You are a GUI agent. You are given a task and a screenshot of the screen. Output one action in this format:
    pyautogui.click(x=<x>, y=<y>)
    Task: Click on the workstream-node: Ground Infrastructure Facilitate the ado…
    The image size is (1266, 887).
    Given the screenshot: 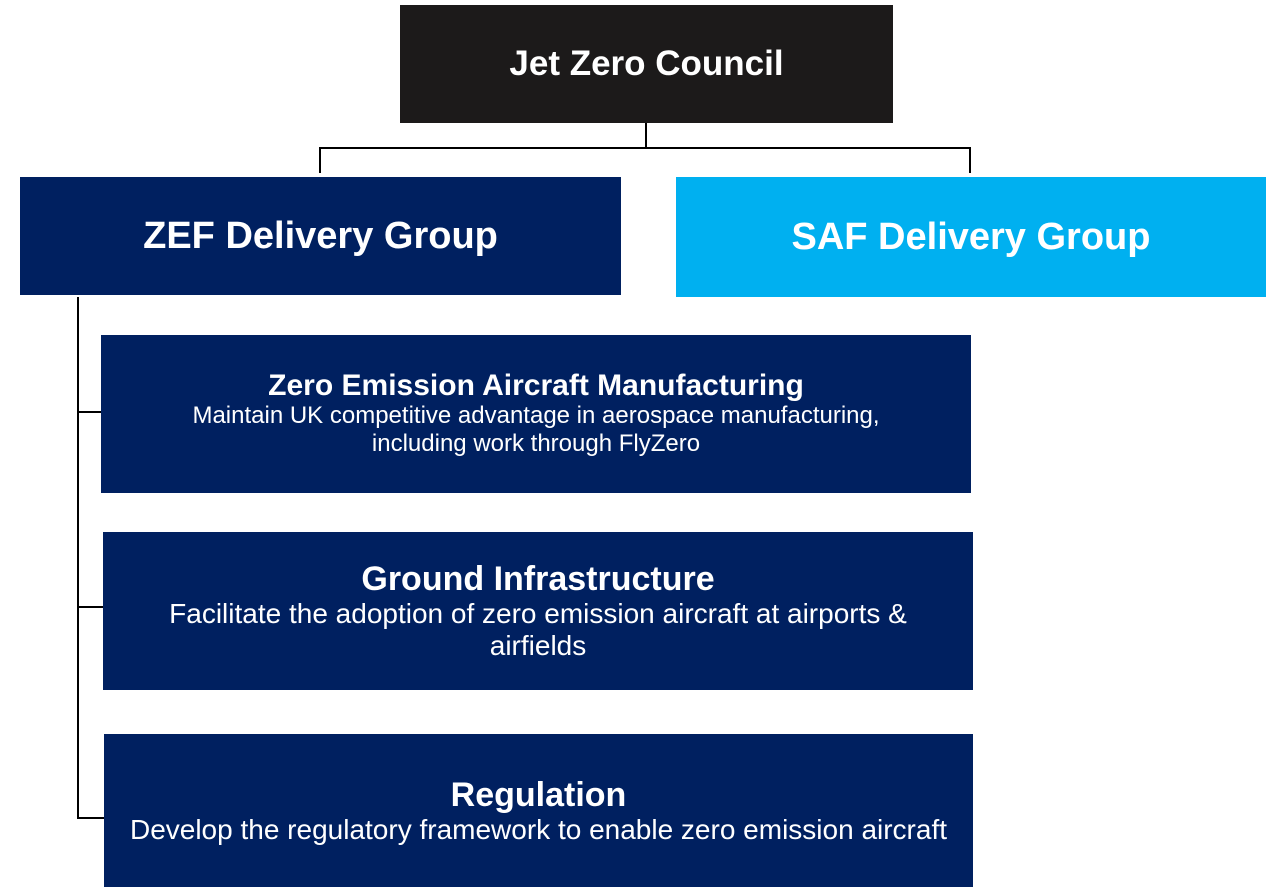 What is the action you would take?
    pyautogui.click(x=538, y=611)
    